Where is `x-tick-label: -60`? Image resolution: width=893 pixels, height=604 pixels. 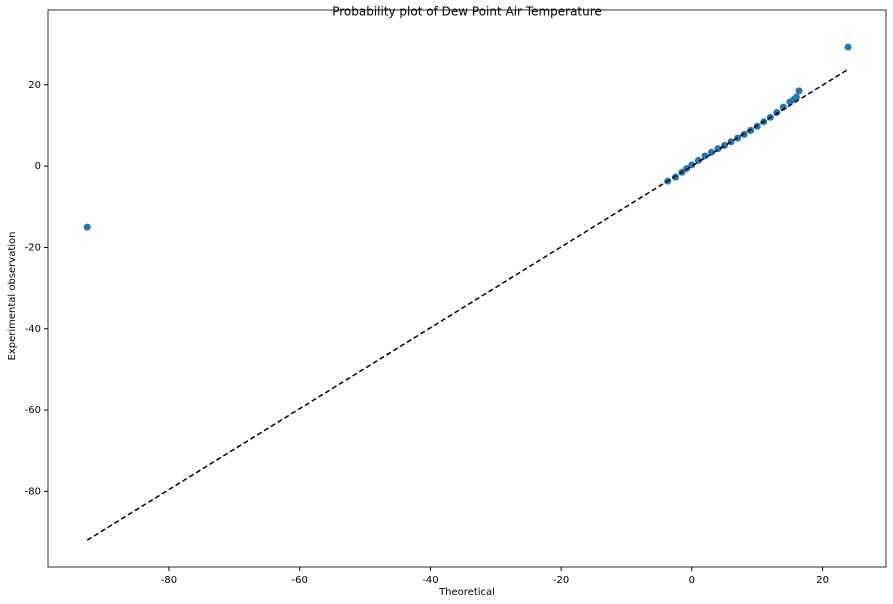 x-tick-label: -60 is located at coordinates (299, 580).